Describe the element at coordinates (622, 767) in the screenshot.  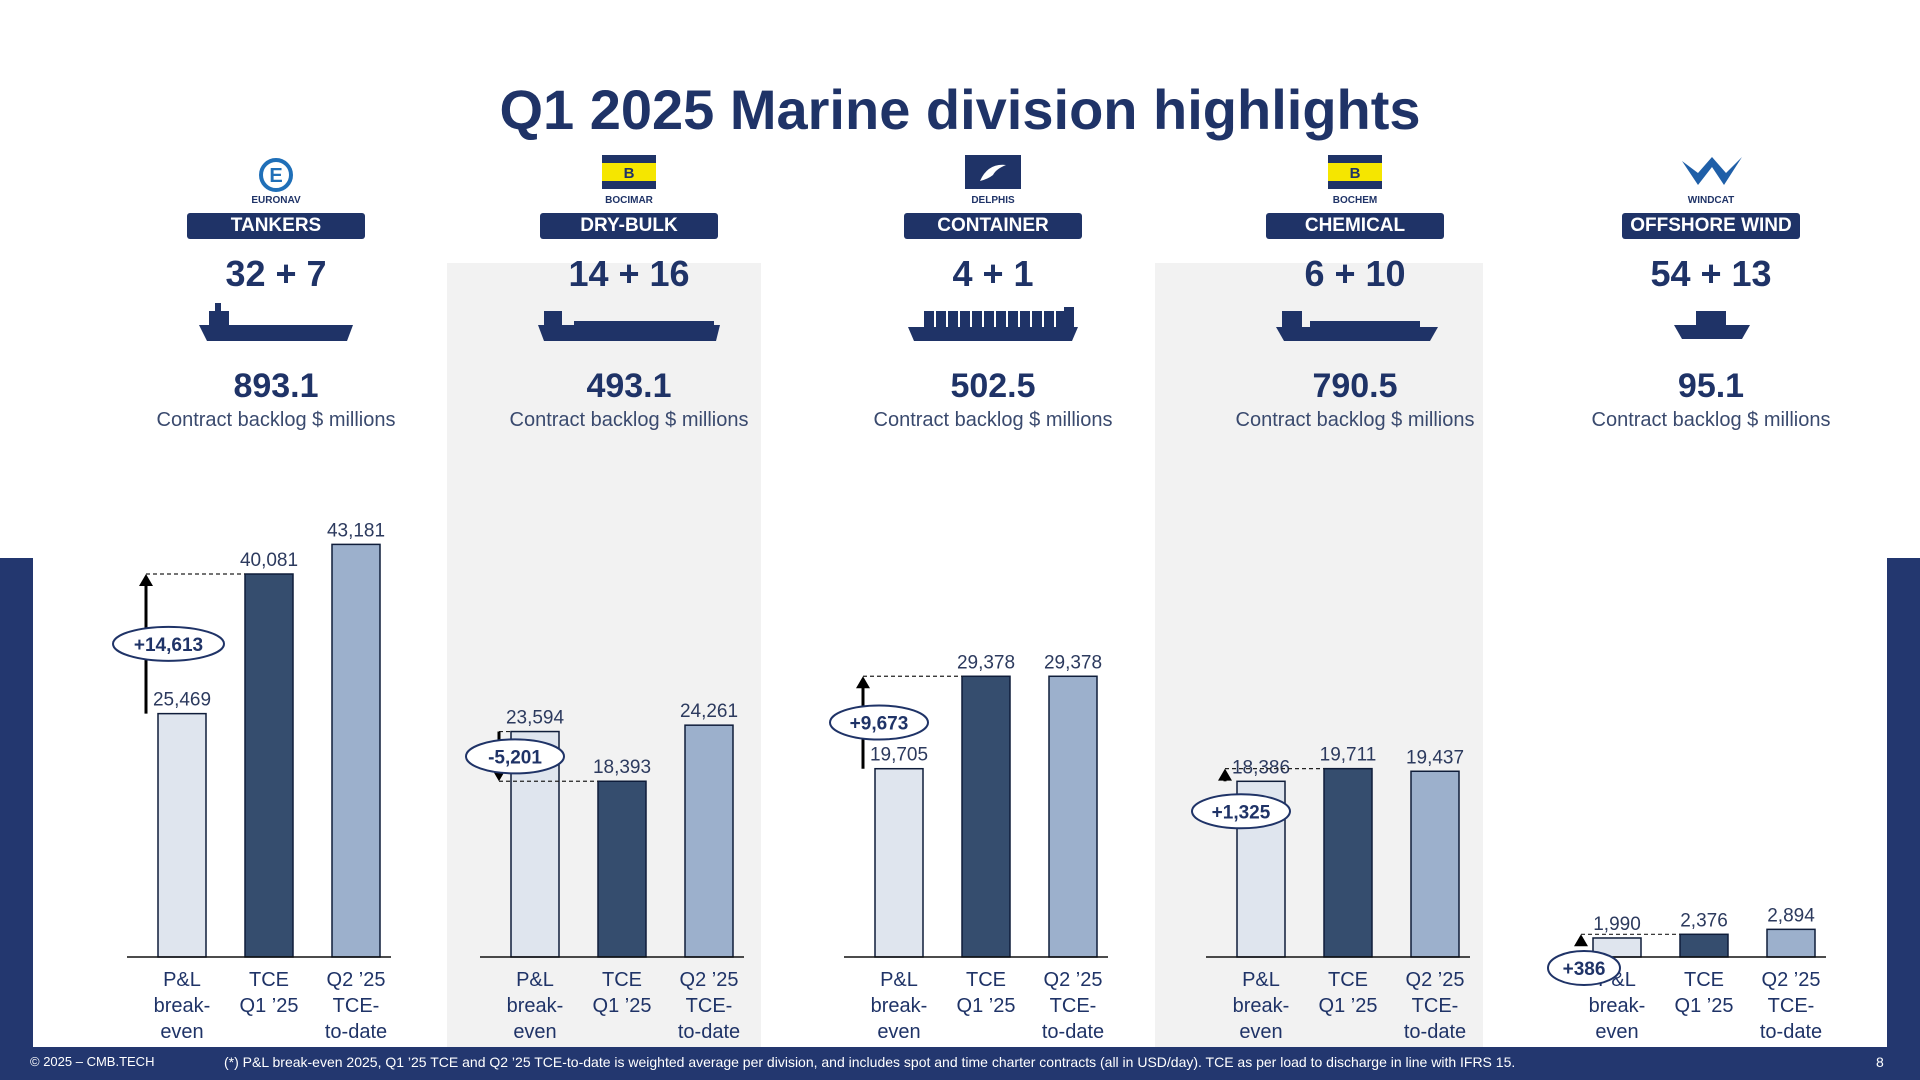
I see `data-label: 18,393` at that location.